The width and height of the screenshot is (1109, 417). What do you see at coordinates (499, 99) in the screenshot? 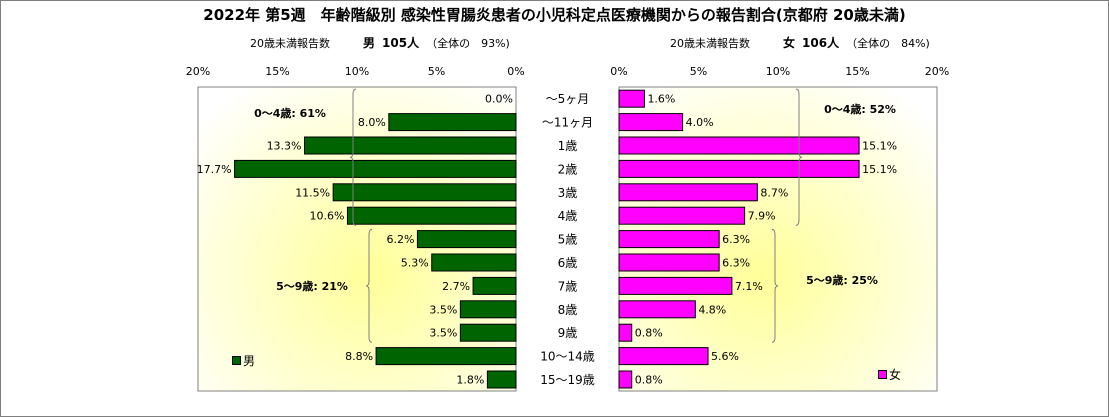
I see `male-data-label: 0.0%` at bounding box center [499, 99].